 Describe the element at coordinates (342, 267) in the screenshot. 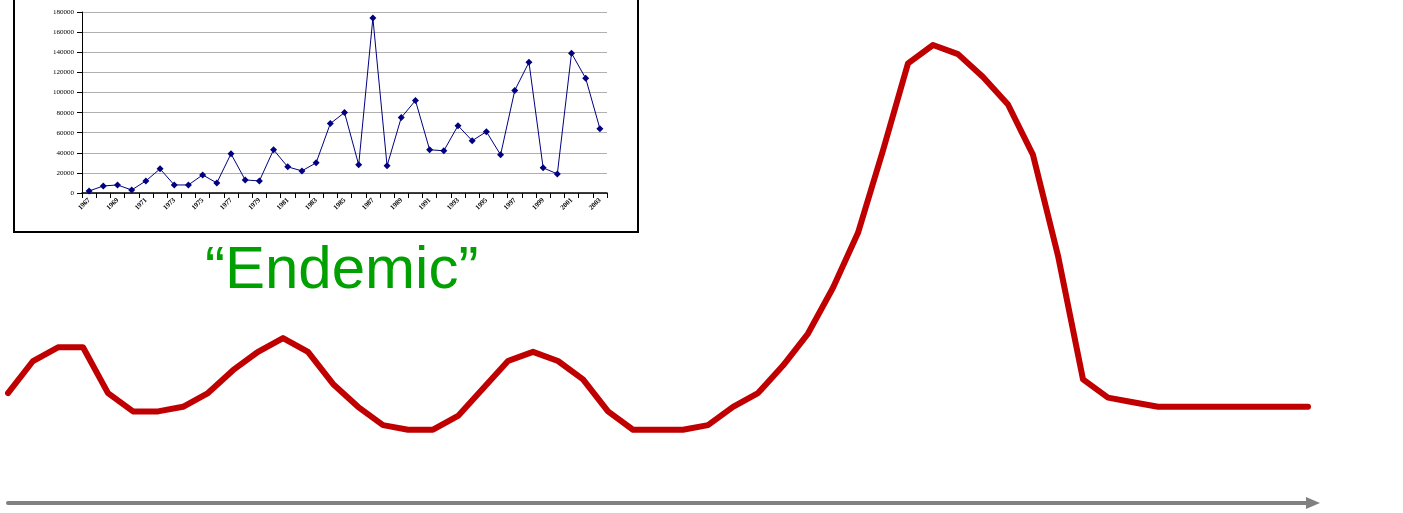

I see `text: “Endemic”` at that location.